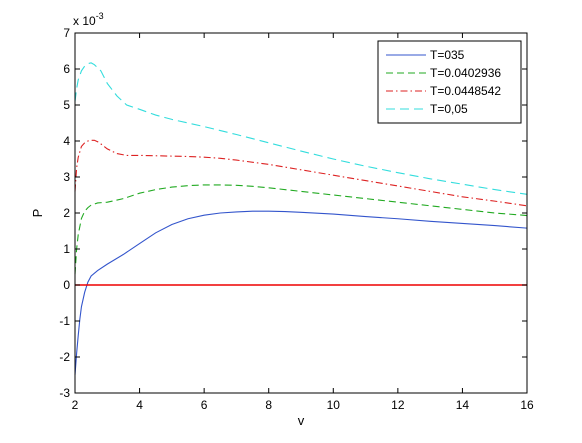  What do you see at coordinates (66, 285) in the screenshot?
I see `y-tick-label: 0` at bounding box center [66, 285].